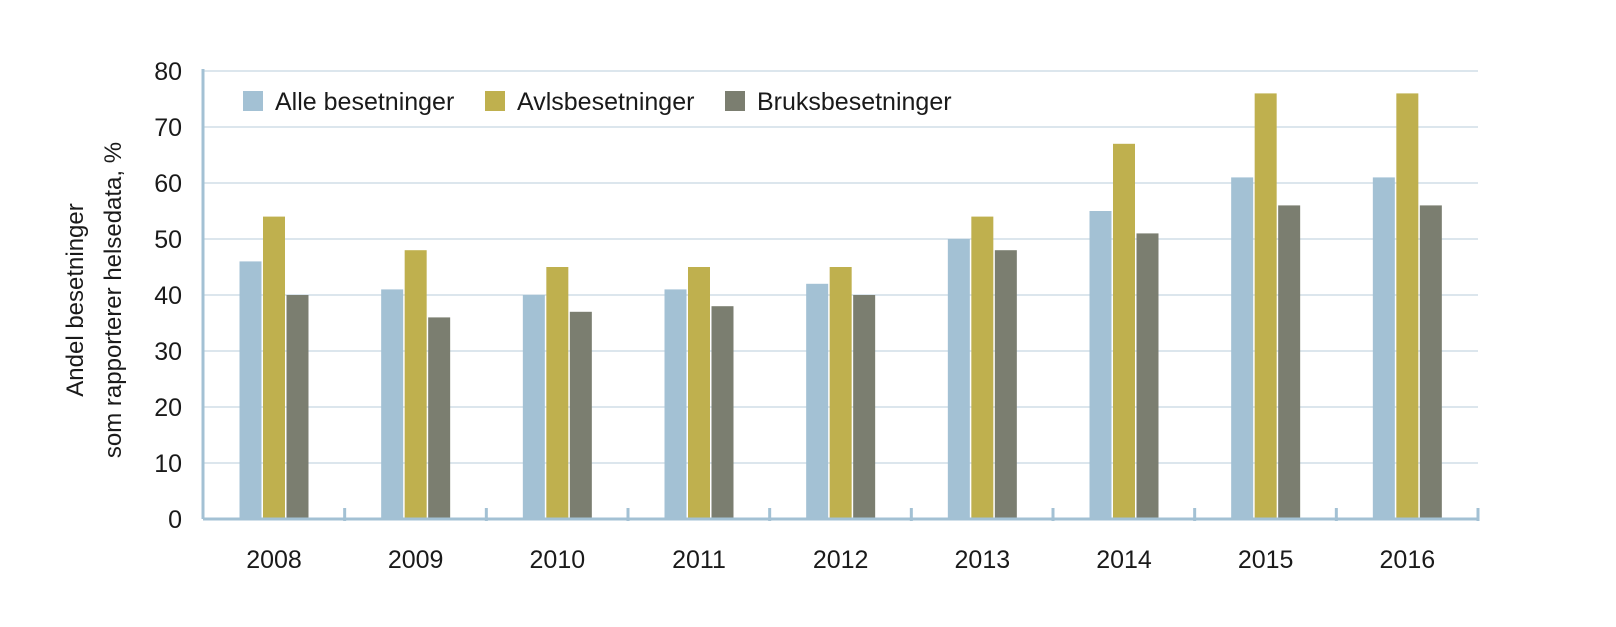 The image size is (1616, 627). I want to click on y-tick-label: 60, so click(168, 184).